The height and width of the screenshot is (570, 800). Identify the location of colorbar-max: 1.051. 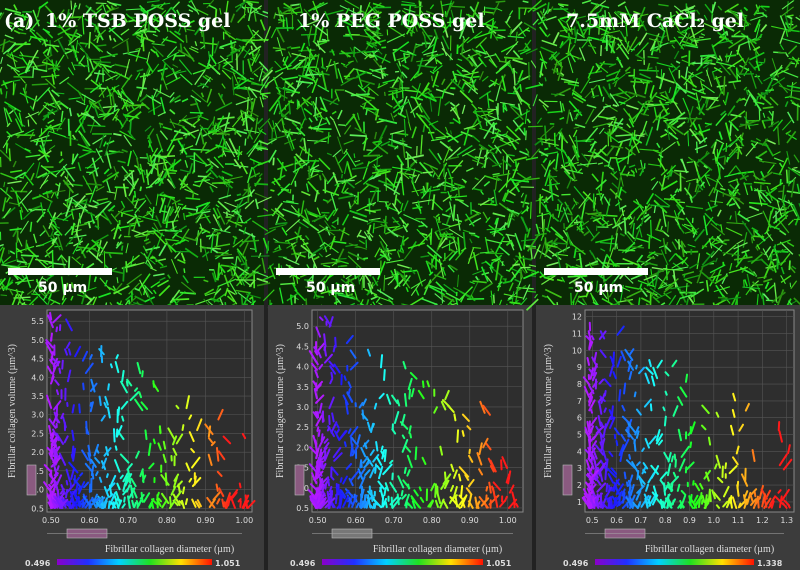
(228, 563).